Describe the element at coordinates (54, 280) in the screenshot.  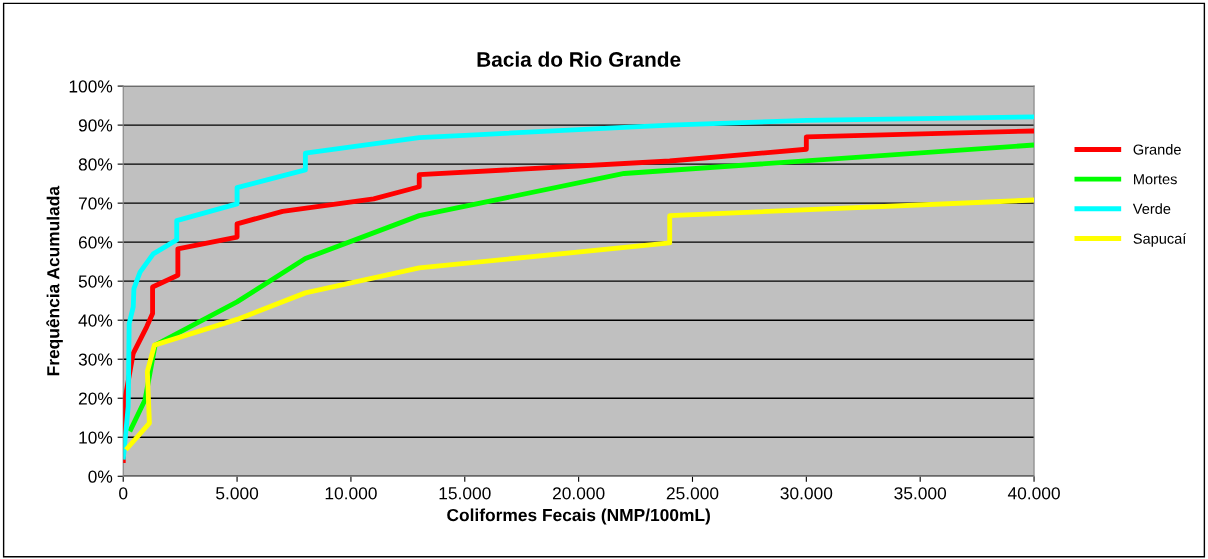
I see `y-axis-title: Frequência Acumulada` at that location.